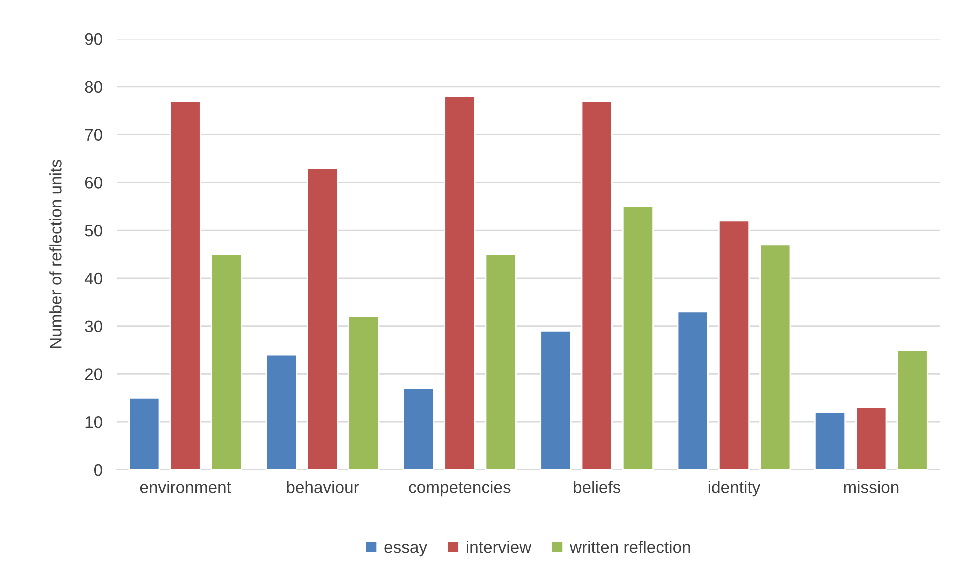 The width and height of the screenshot is (956, 579). What do you see at coordinates (93, 183) in the screenshot?
I see `y-tick-label: 60` at bounding box center [93, 183].